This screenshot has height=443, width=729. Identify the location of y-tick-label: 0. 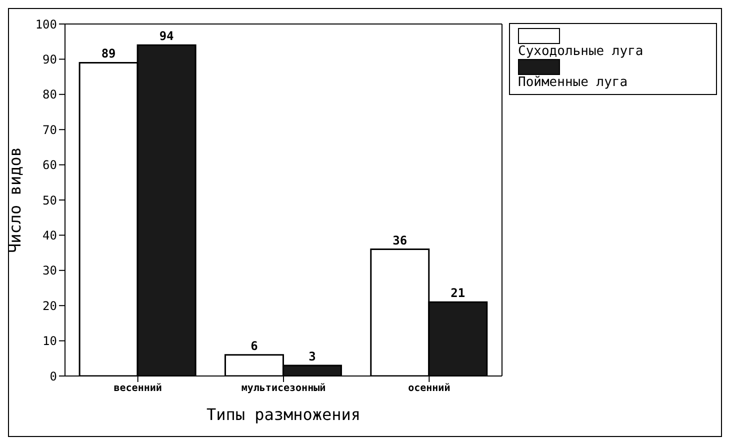
(53, 376).